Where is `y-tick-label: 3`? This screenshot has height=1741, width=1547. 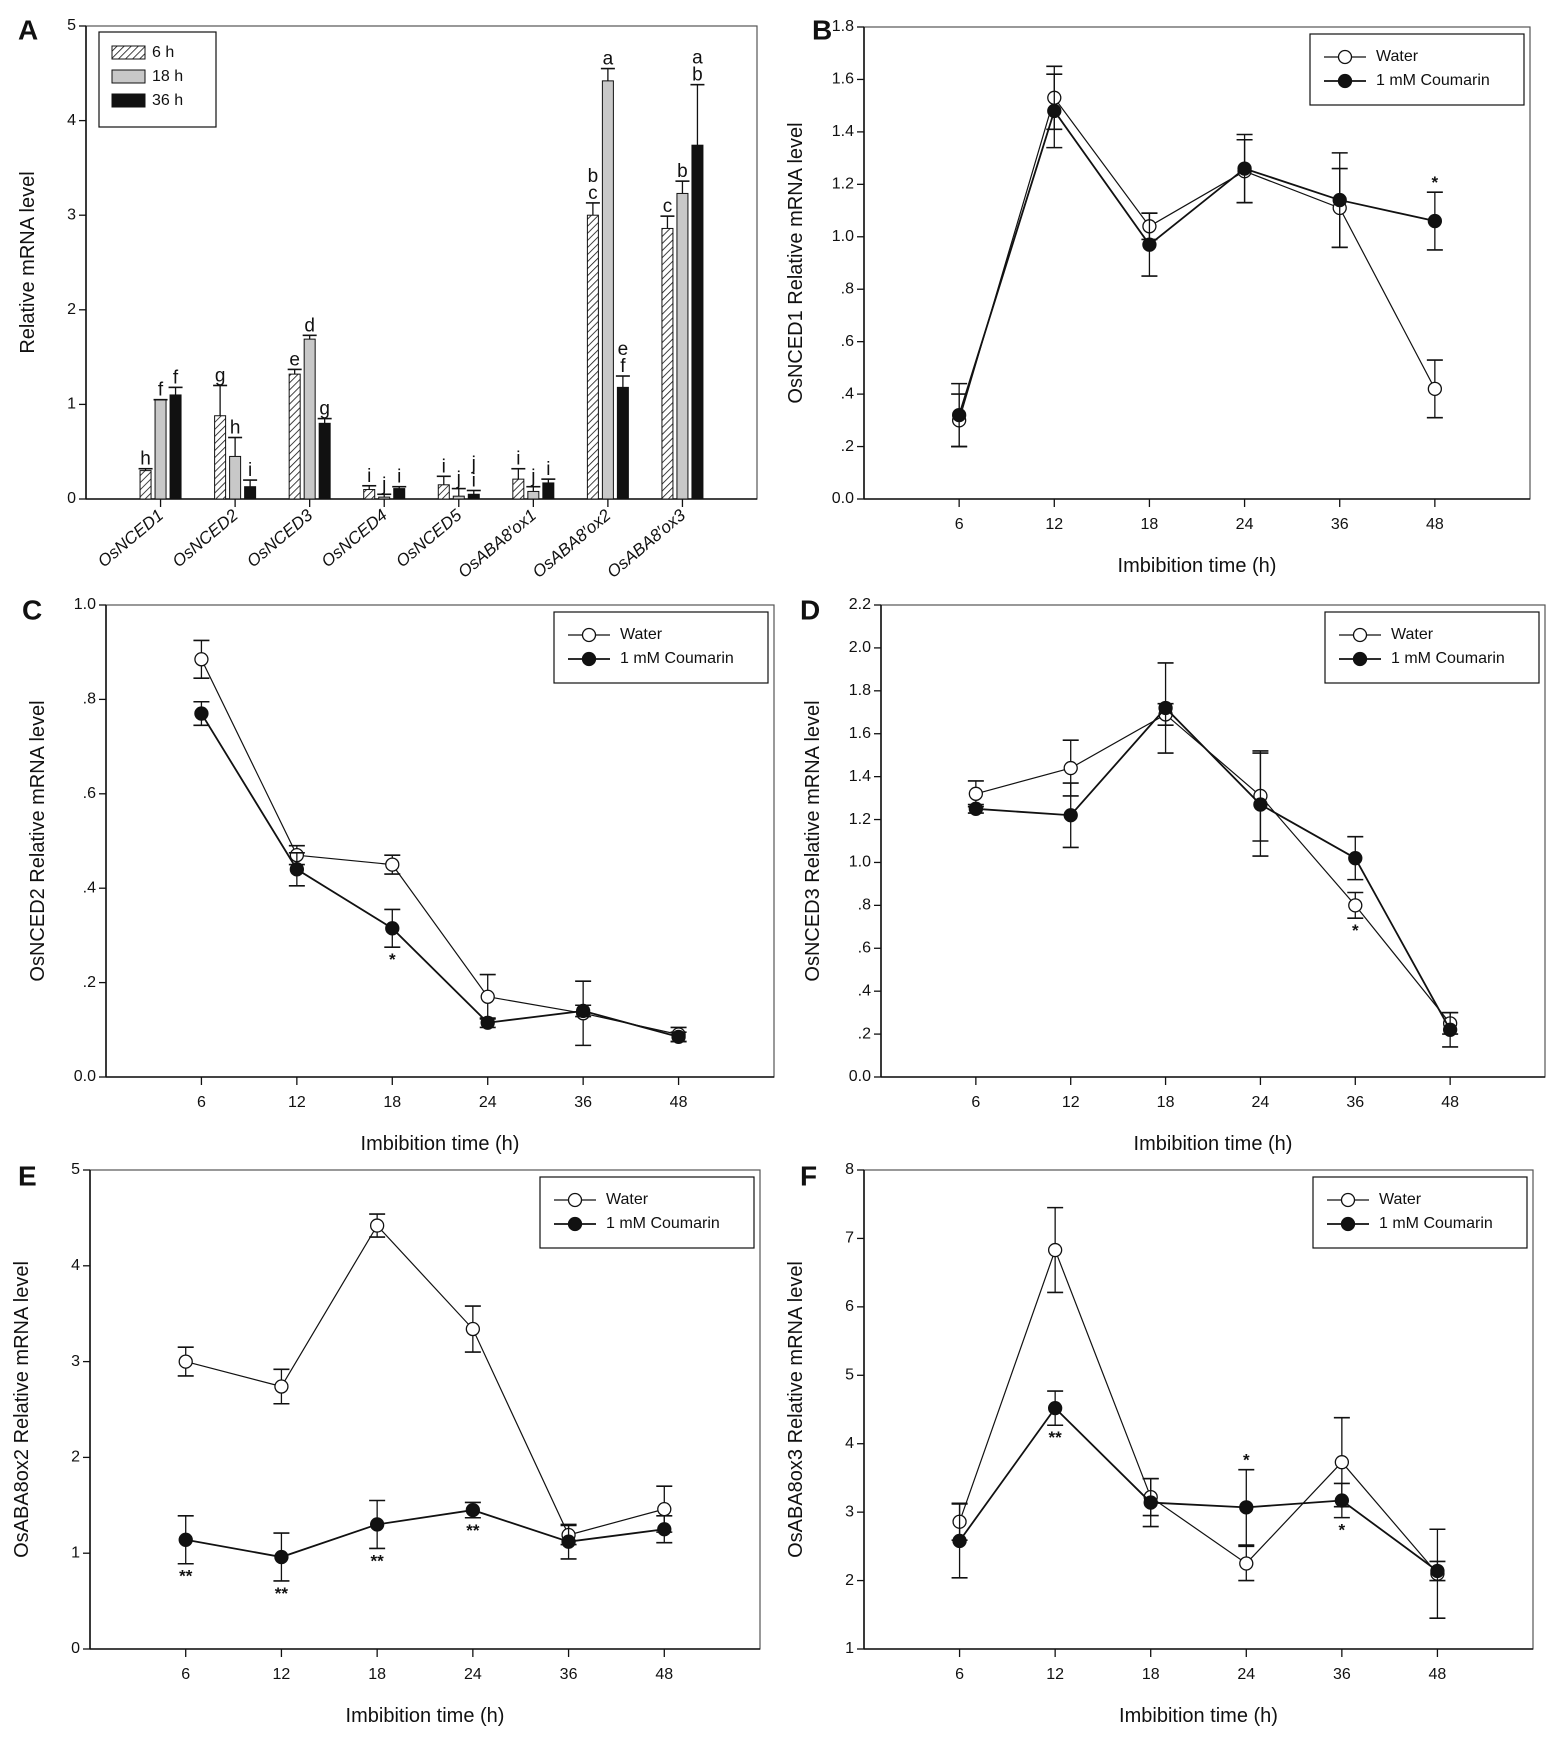 y-tick-label: 3 is located at coordinates (849, 1511).